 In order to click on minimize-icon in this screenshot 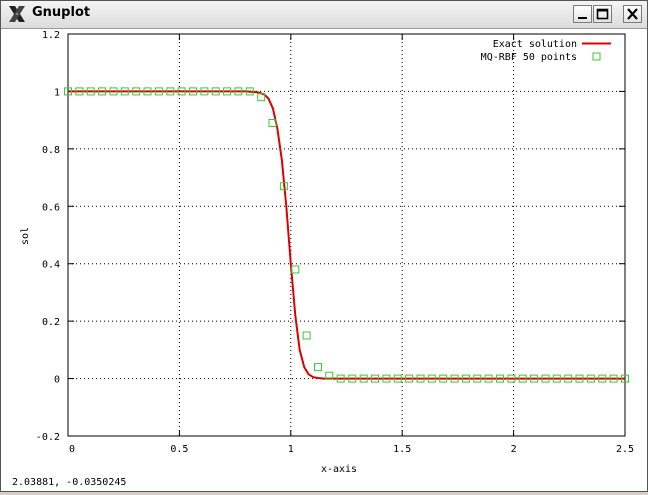, I will do `click(582, 18)`.